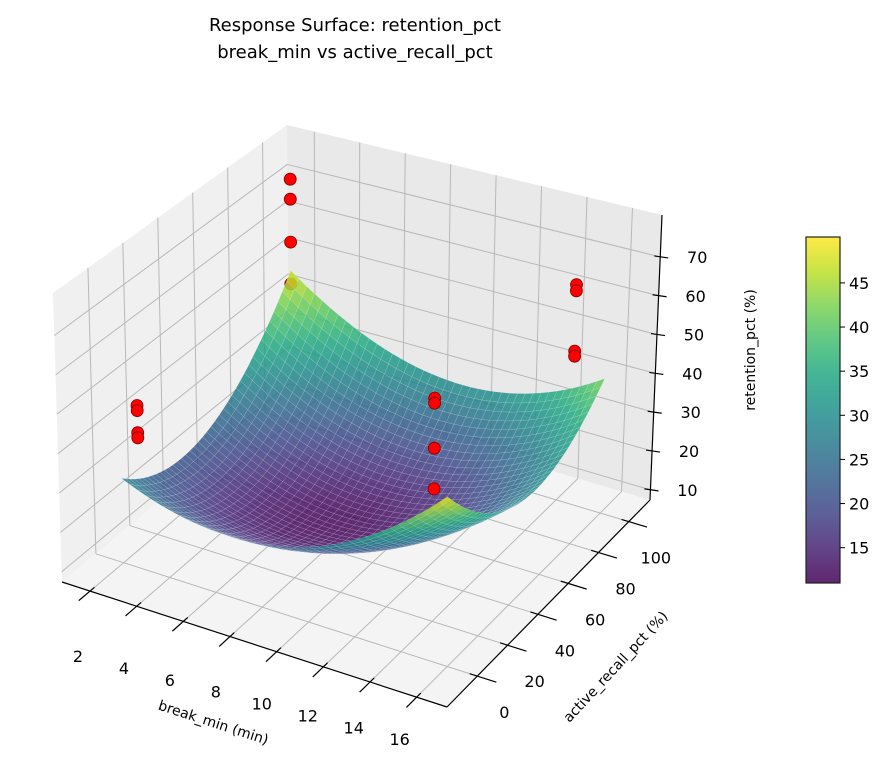 Image resolution: width=896 pixels, height=767 pixels. I want to click on colorbar-tick-label: 30, so click(859, 415).